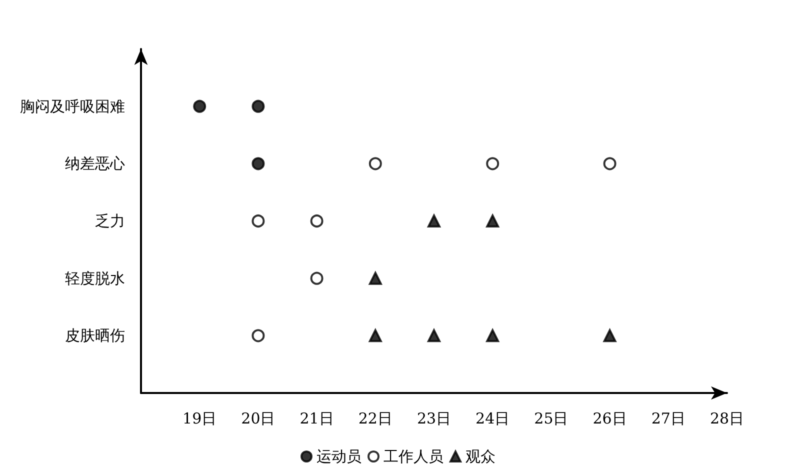  What do you see at coordinates (72, 106) in the screenshot?
I see `y-tick-label: 胸闷及呼吸困难` at bounding box center [72, 106].